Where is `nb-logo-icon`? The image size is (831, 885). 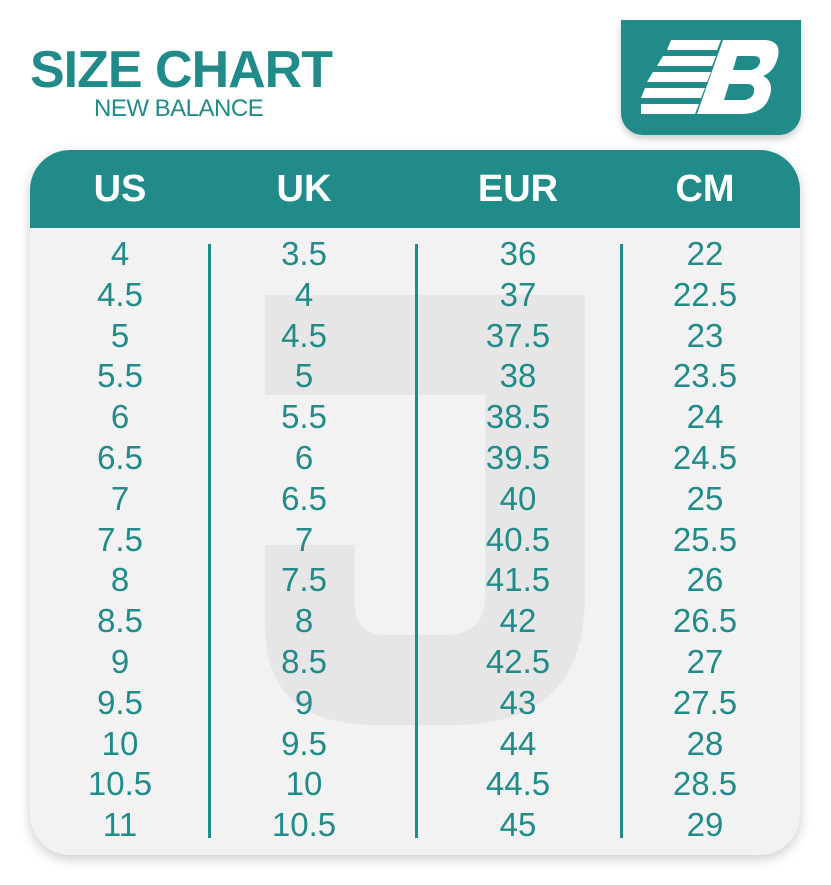
nb-logo-icon is located at coordinates (710, 77).